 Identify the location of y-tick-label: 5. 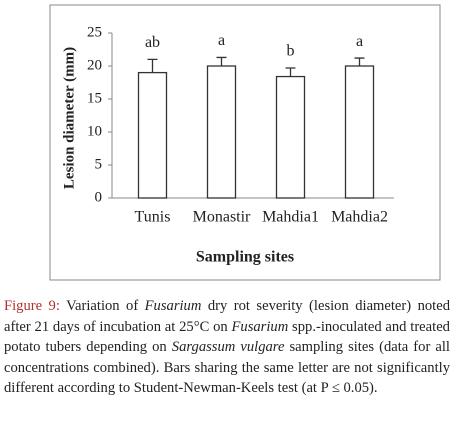
(99, 164).